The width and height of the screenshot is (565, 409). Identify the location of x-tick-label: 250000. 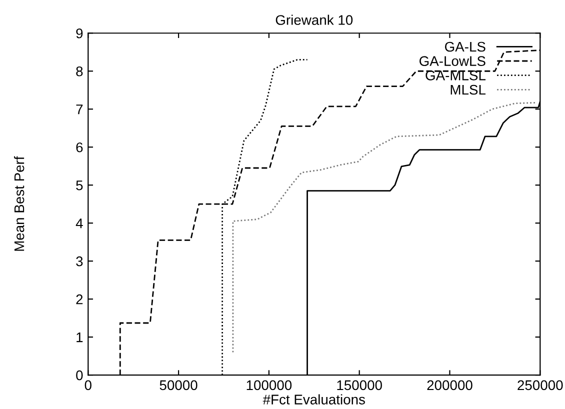
(540, 385).